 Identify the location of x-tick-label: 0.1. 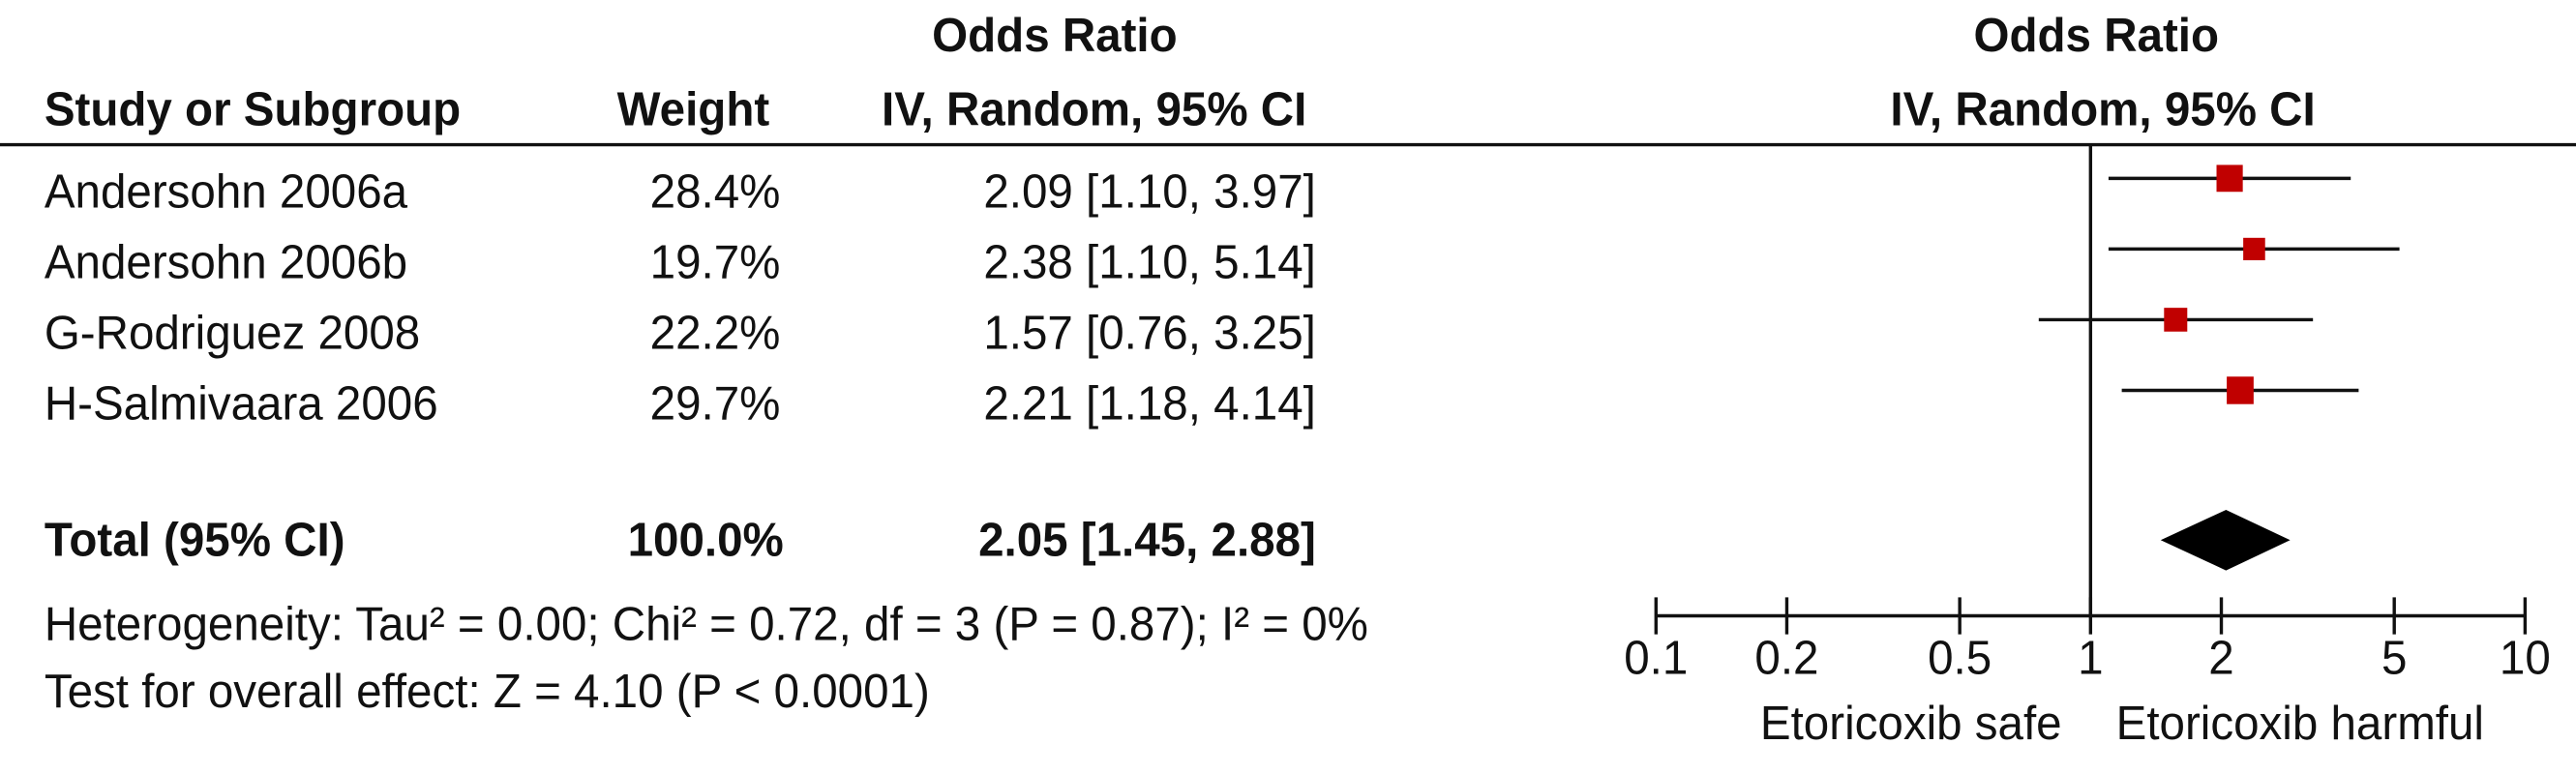
(1656, 658).